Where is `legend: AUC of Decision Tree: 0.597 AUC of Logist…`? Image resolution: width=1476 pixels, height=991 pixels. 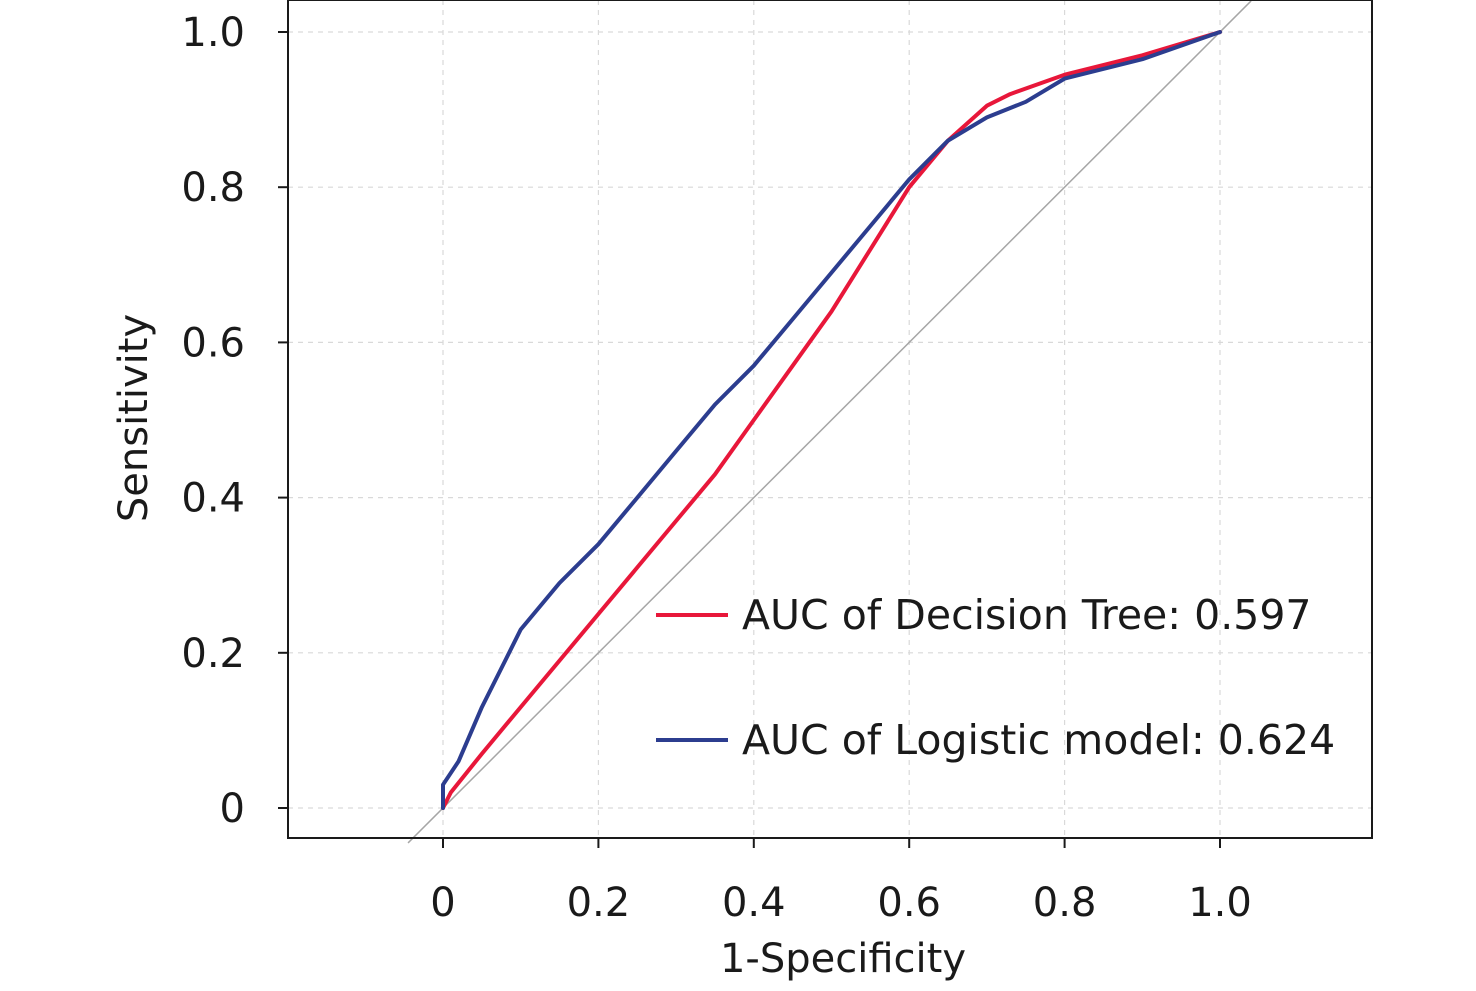
legend: AUC of Decision Tree: 0.597 AUC of Logist… is located at coordinates (995, 677).